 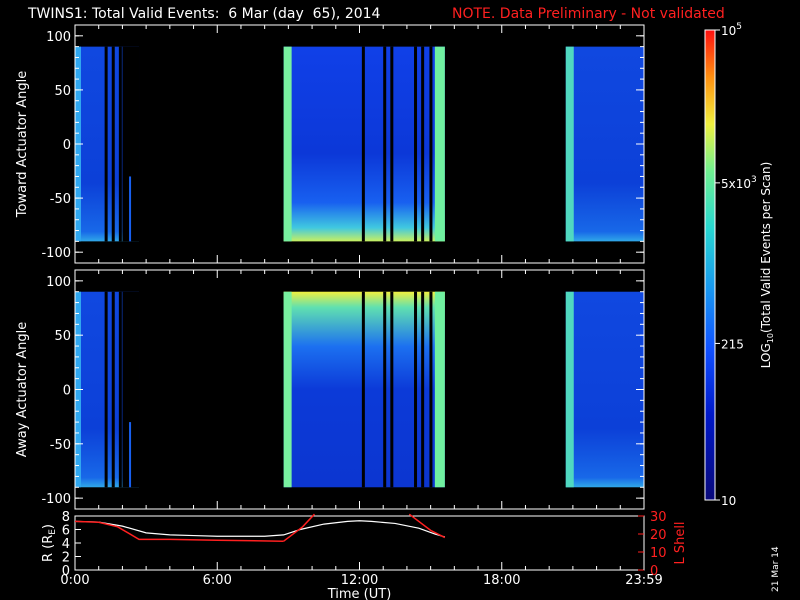 I want to click on orbit-frame, so click(x=359, y=543).